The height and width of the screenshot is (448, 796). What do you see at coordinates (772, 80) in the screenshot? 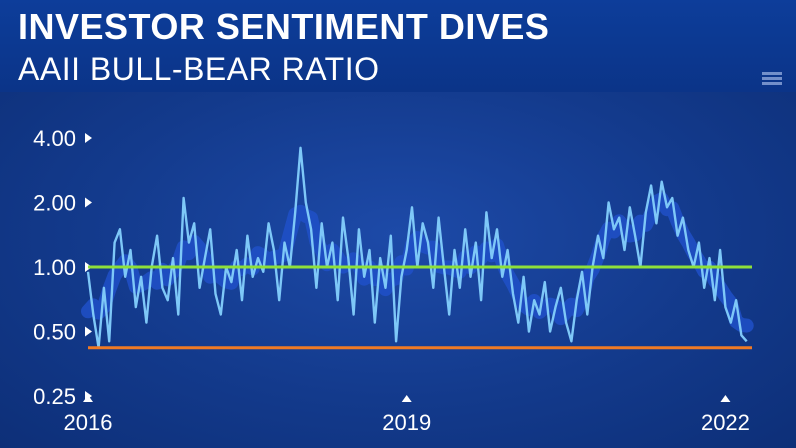
I see `network-logo-icon` at bounding box center [772, 80].